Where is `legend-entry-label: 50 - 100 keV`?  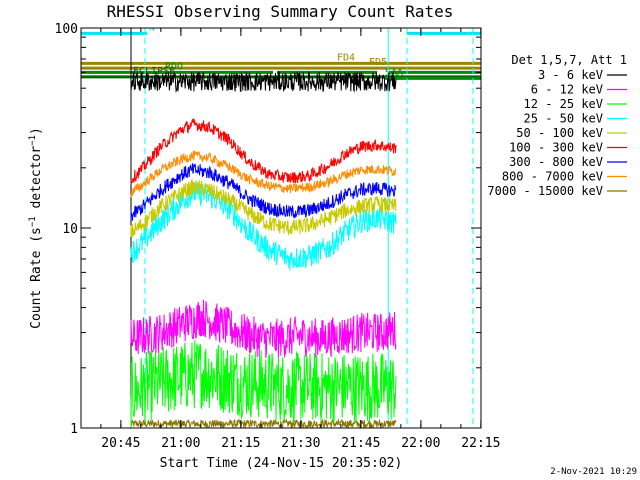
legend-entry-label: 50 - 100 keV is located at coordinates (559, 133).